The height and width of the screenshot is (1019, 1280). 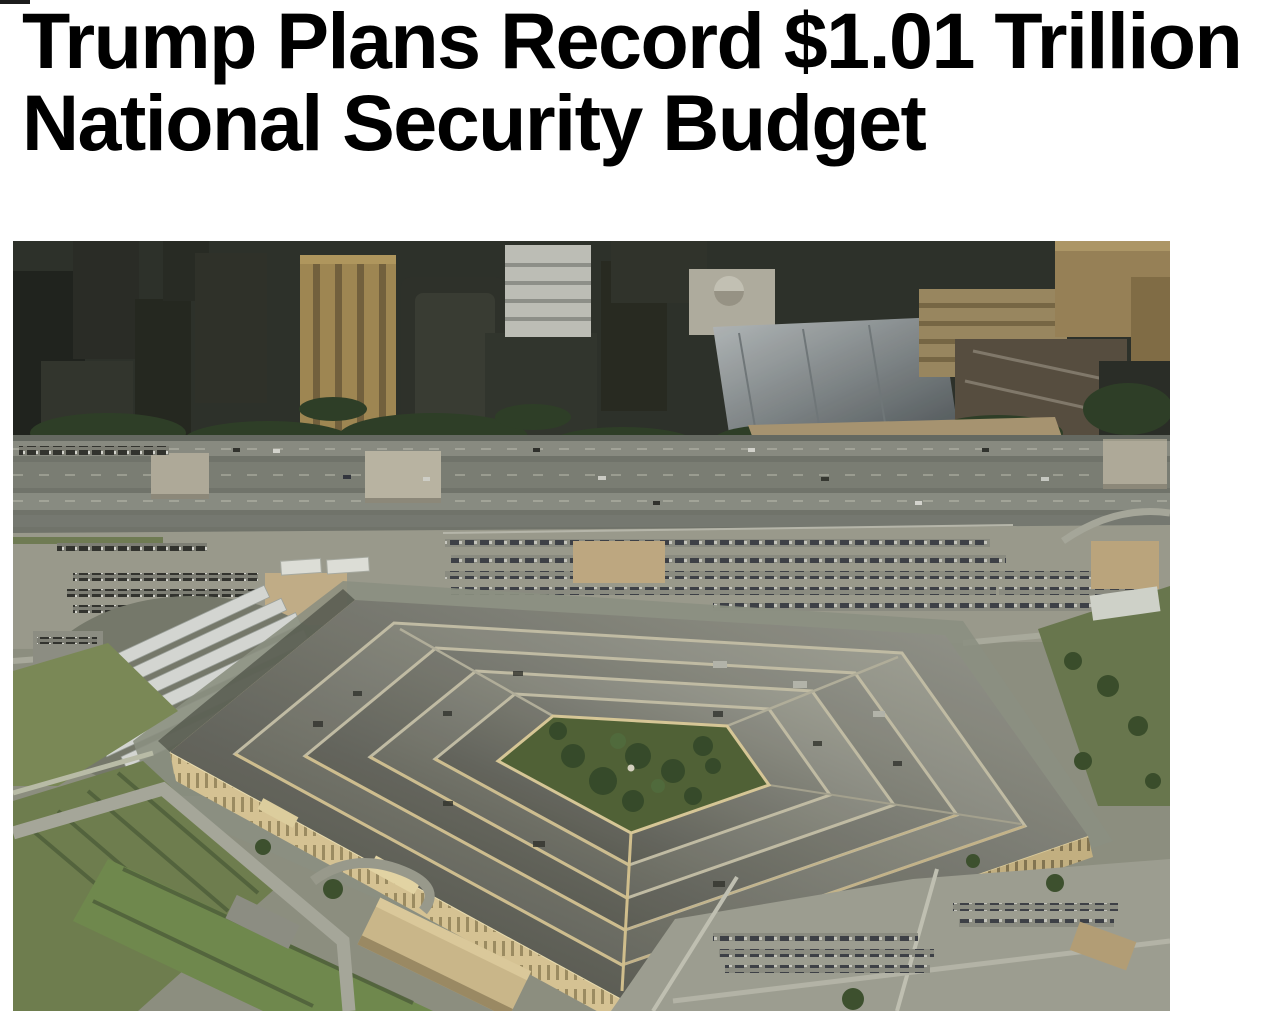 I want to click on loop-road, so click(x=1115, y=526).